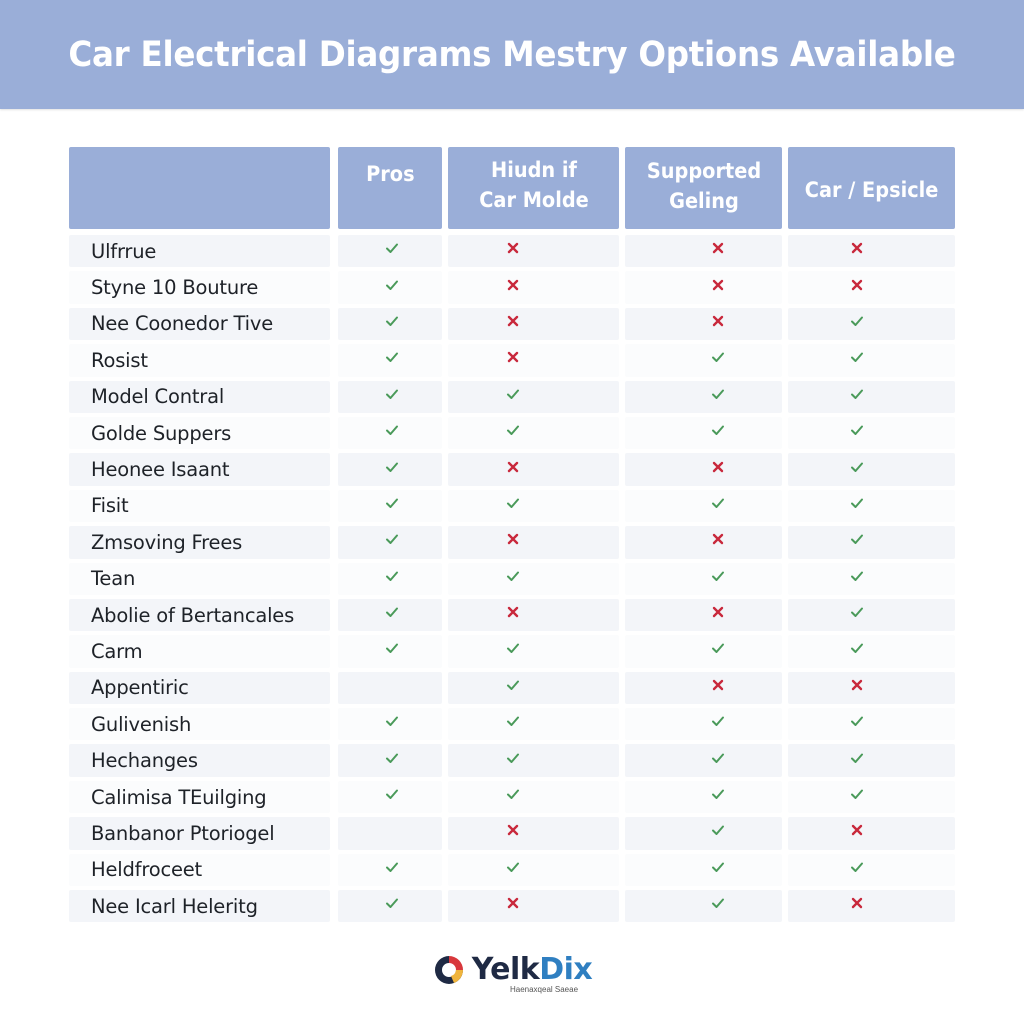  What do you see at coordinates (512, 969) in the screenshot?
I see `brand-logo: YelkDix` at bounding box center [512, 969].